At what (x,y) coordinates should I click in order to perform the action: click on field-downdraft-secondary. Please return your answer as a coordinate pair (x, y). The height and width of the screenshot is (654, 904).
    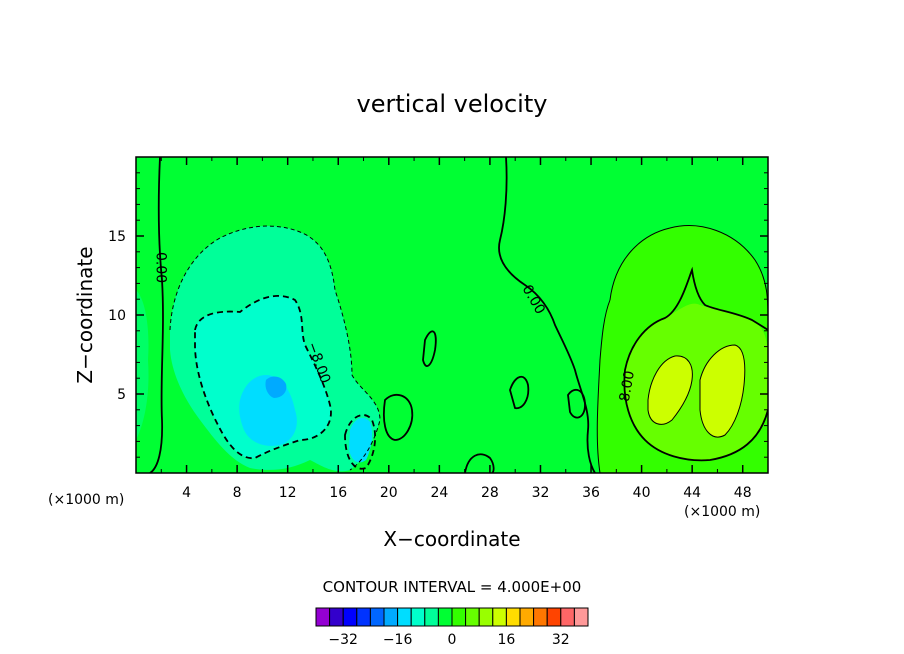
    Looking at the image, I should click on (361, 440).